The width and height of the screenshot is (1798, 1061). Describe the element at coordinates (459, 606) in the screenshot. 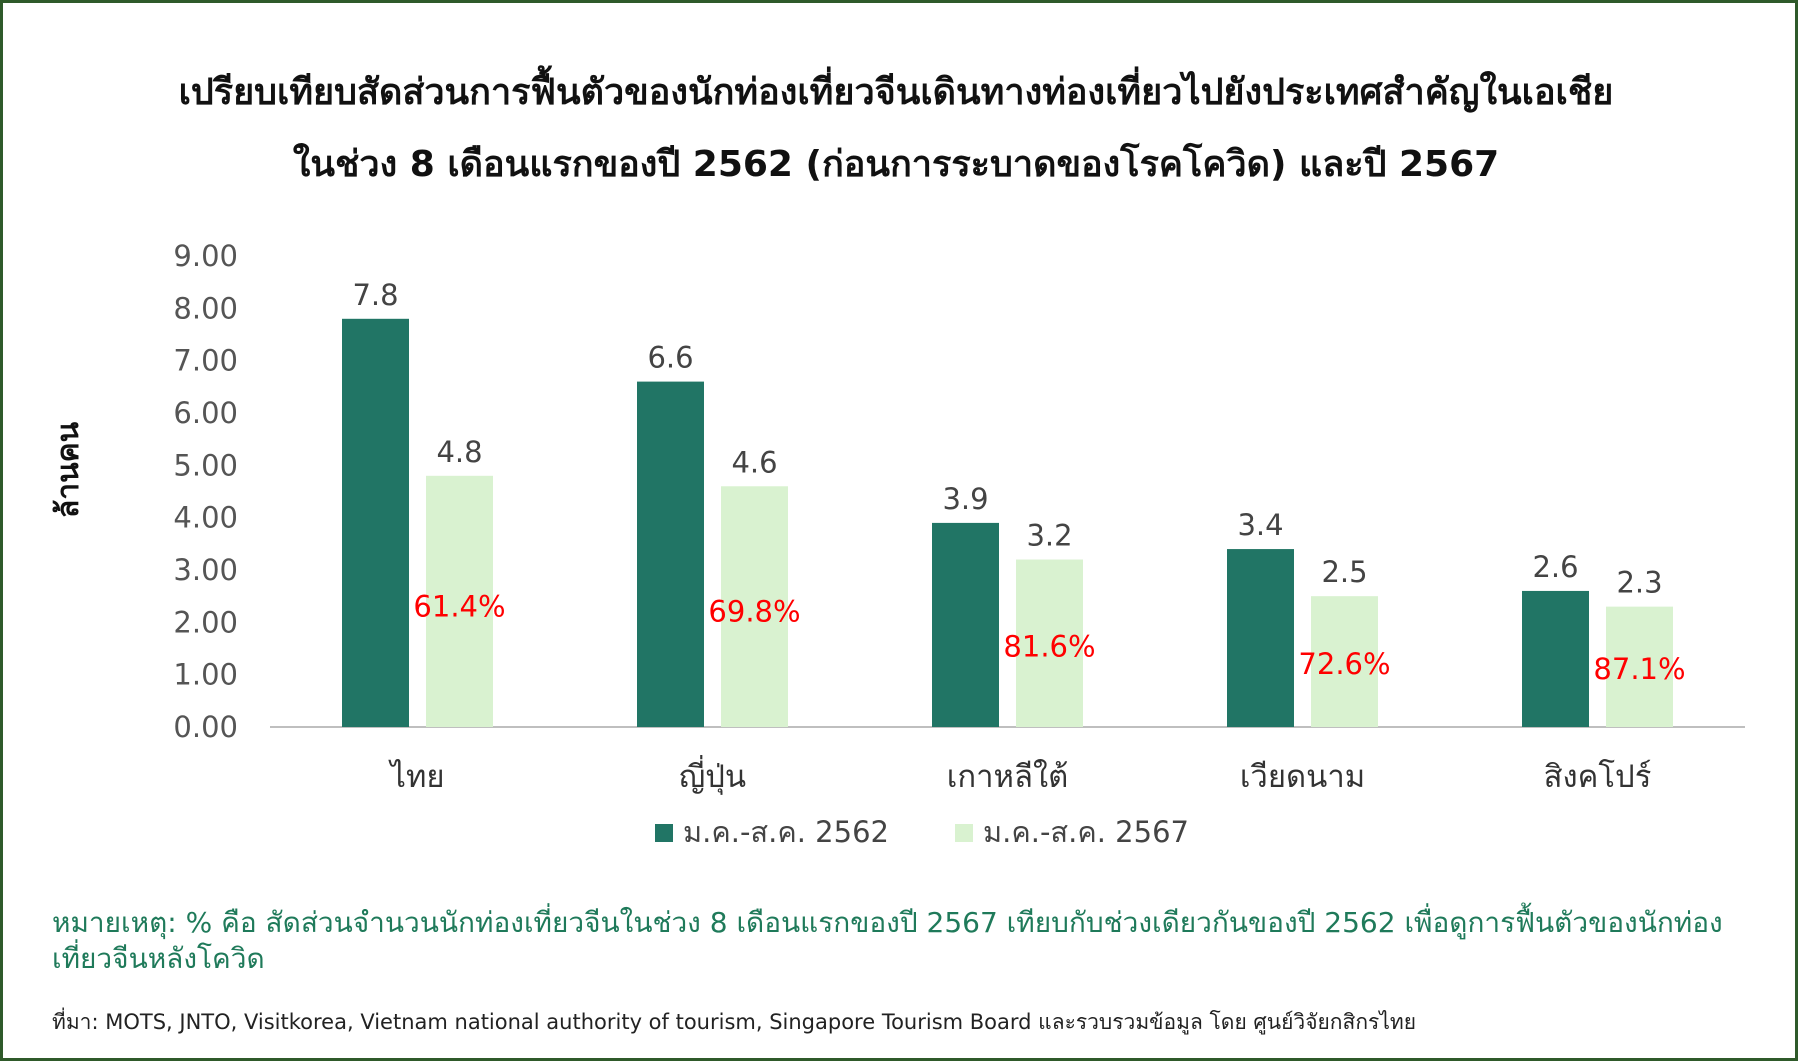

I see `recovery-percent-label: 61.4%` at that location.